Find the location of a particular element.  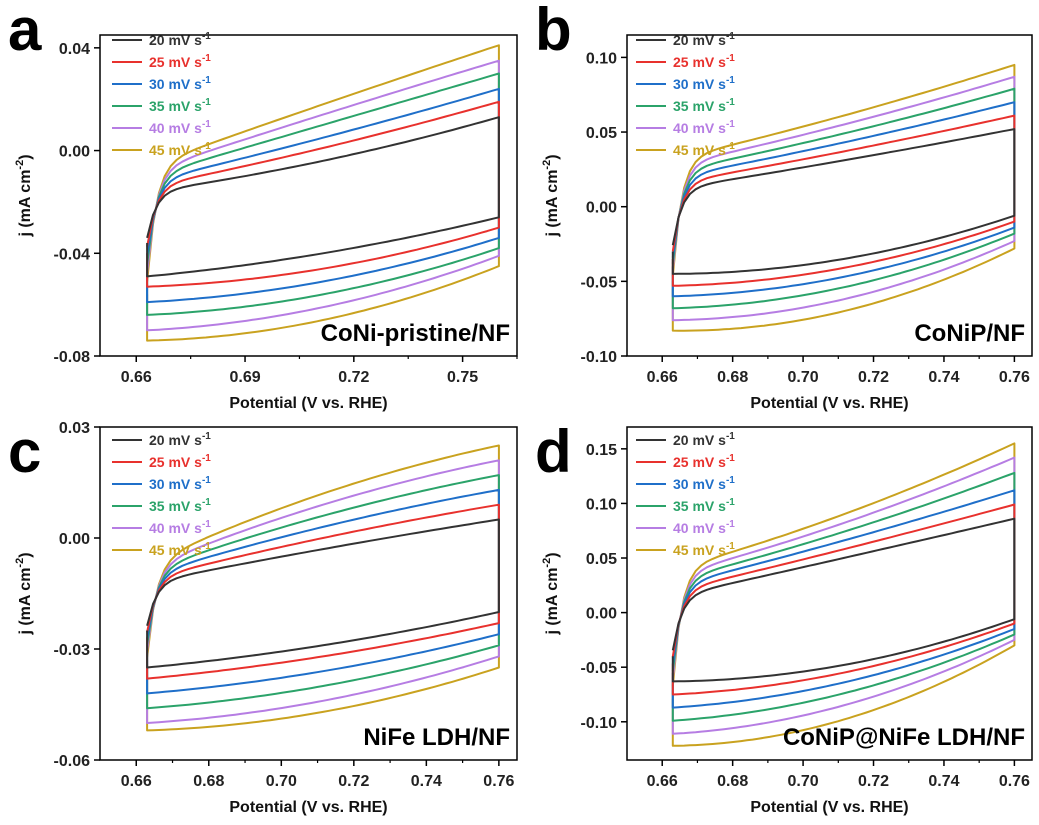

y-tick-label: 0.15 is located at coordinates (601, 450).